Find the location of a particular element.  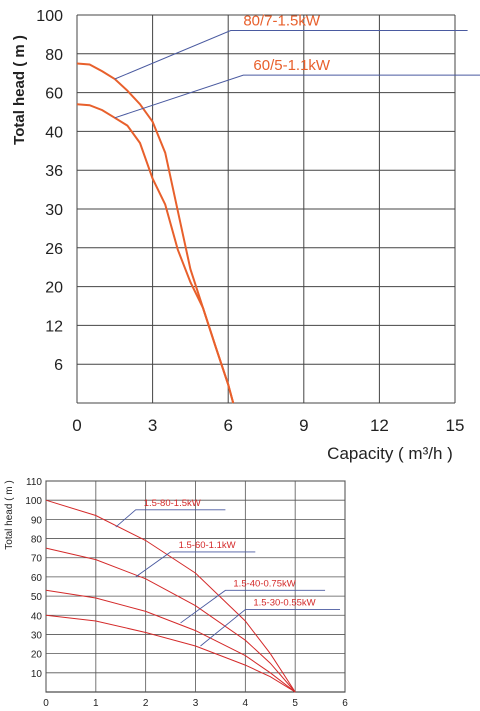

top-y-axis-label: Total head ( m ) is located at coordinates (19, 90).